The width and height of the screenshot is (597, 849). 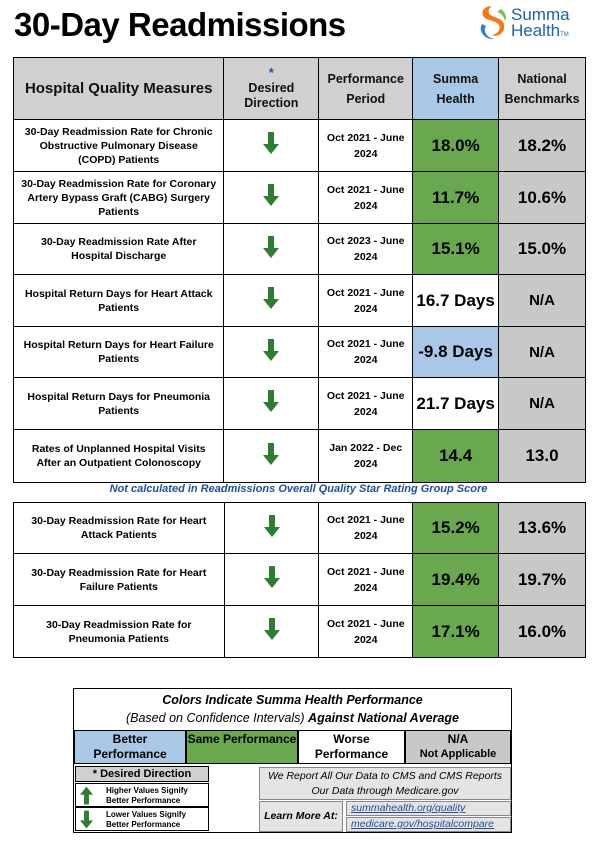 I want to click on page-title: 30-Day Readmissions, so click(x=180, y=24).